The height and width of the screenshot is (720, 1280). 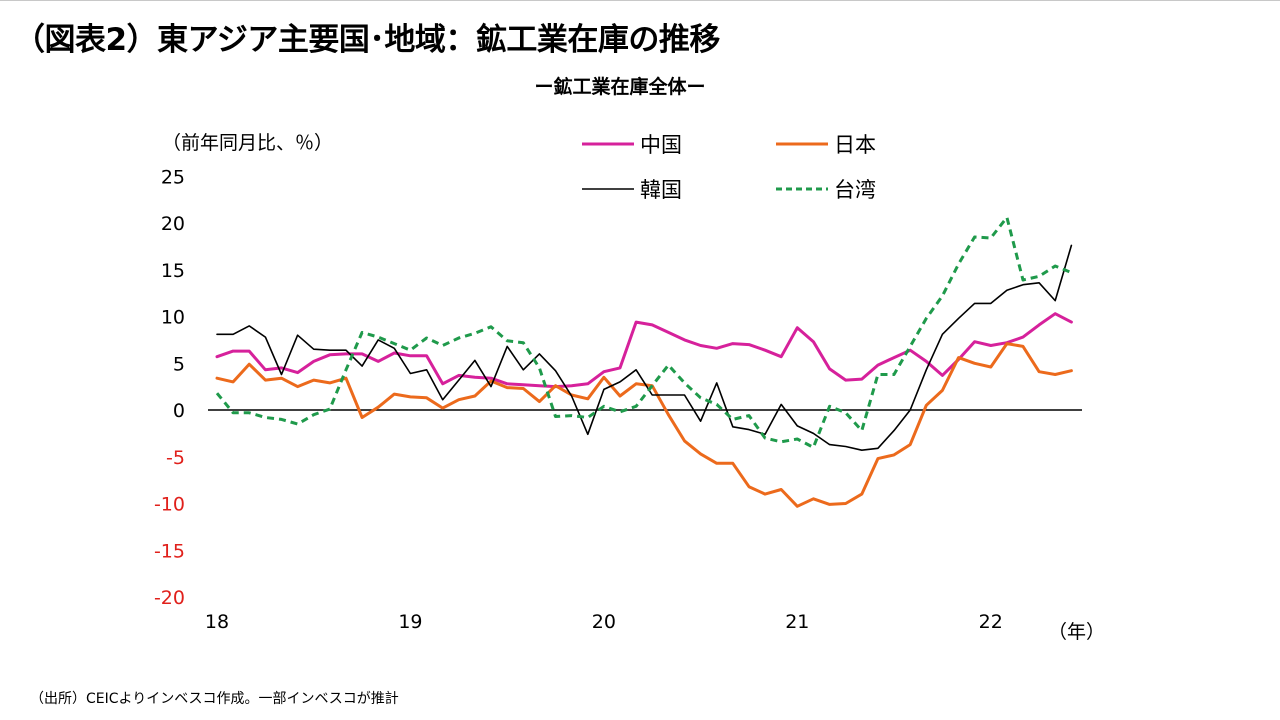 What do you see at coordinates (661, 145) in the screenshot?
I see `legend-label-china: 中国` at bounding box center [661, 145].